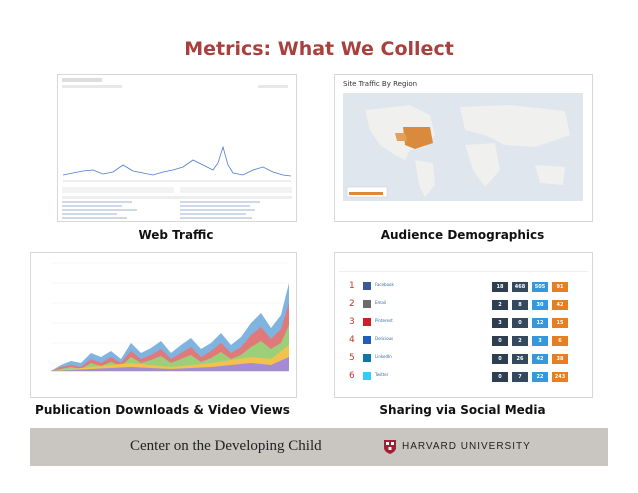  Describe the element at coordinates (560, 359) in the screenshot. I see `share-value: 38` at that location.